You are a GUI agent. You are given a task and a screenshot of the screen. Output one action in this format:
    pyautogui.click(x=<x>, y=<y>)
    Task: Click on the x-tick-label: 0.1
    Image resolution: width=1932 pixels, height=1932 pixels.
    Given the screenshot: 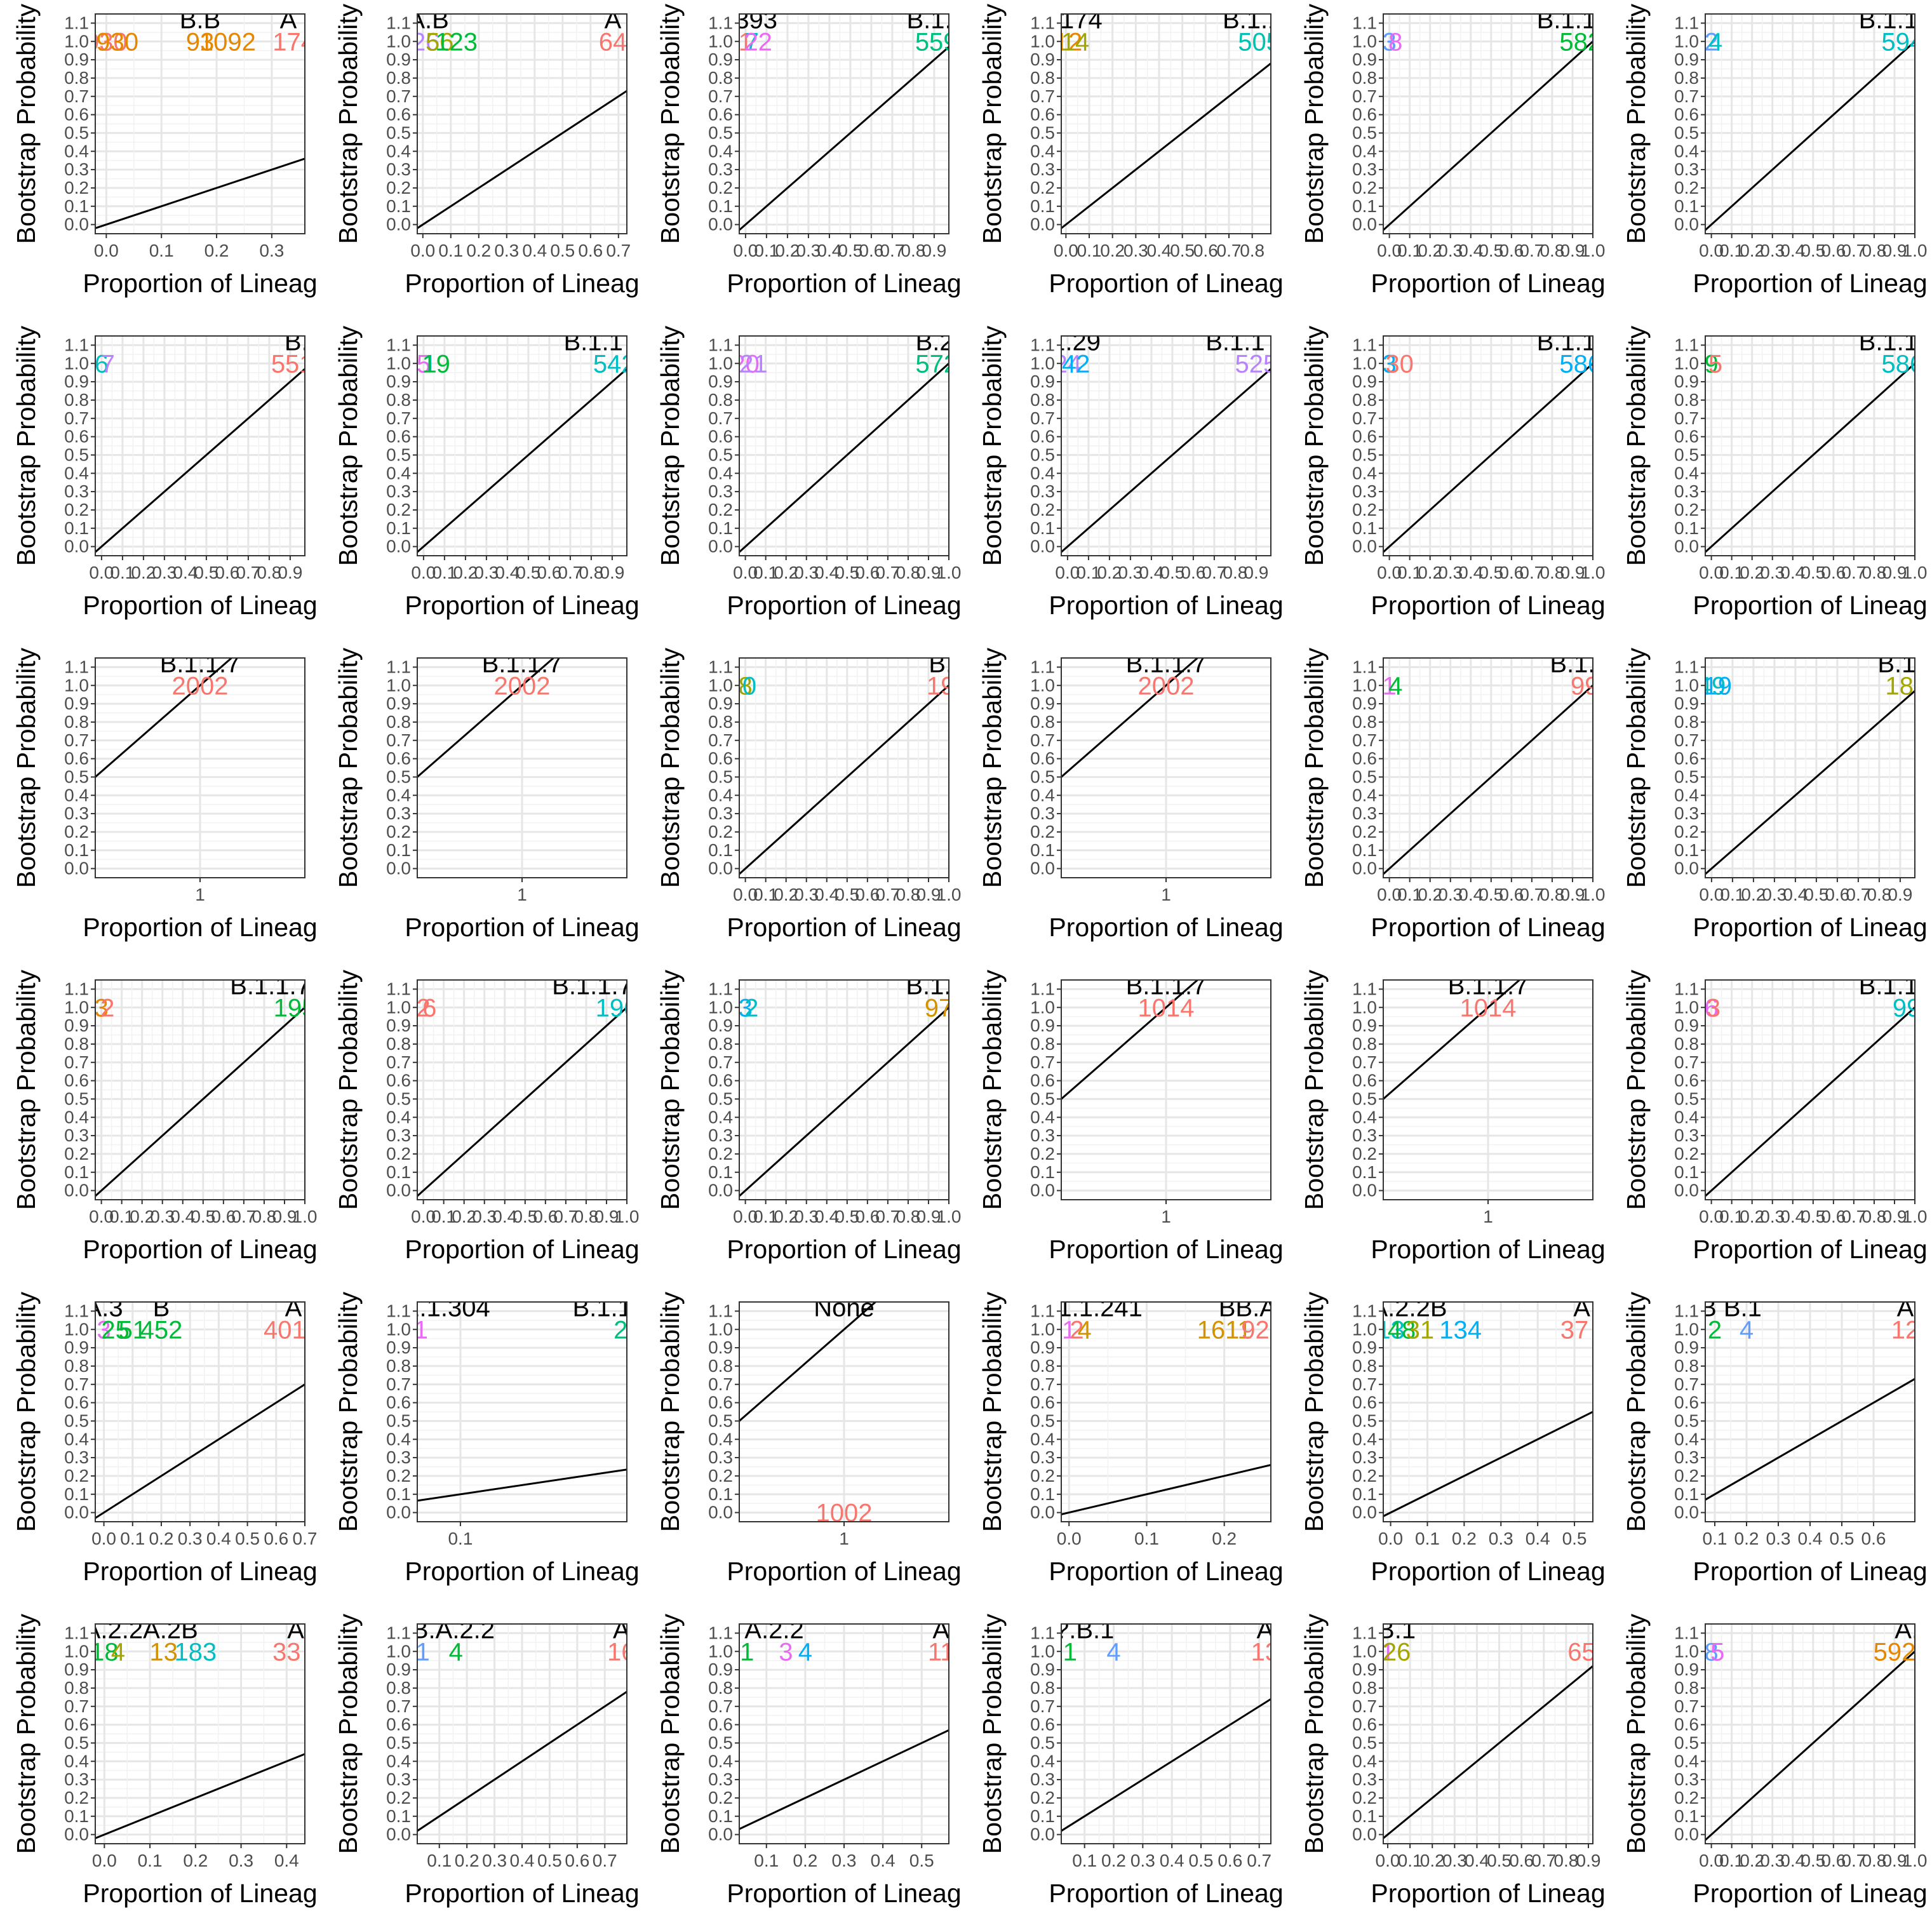 What is the action you would take?
    pyautogui.click(x=1731, y=1860)
    